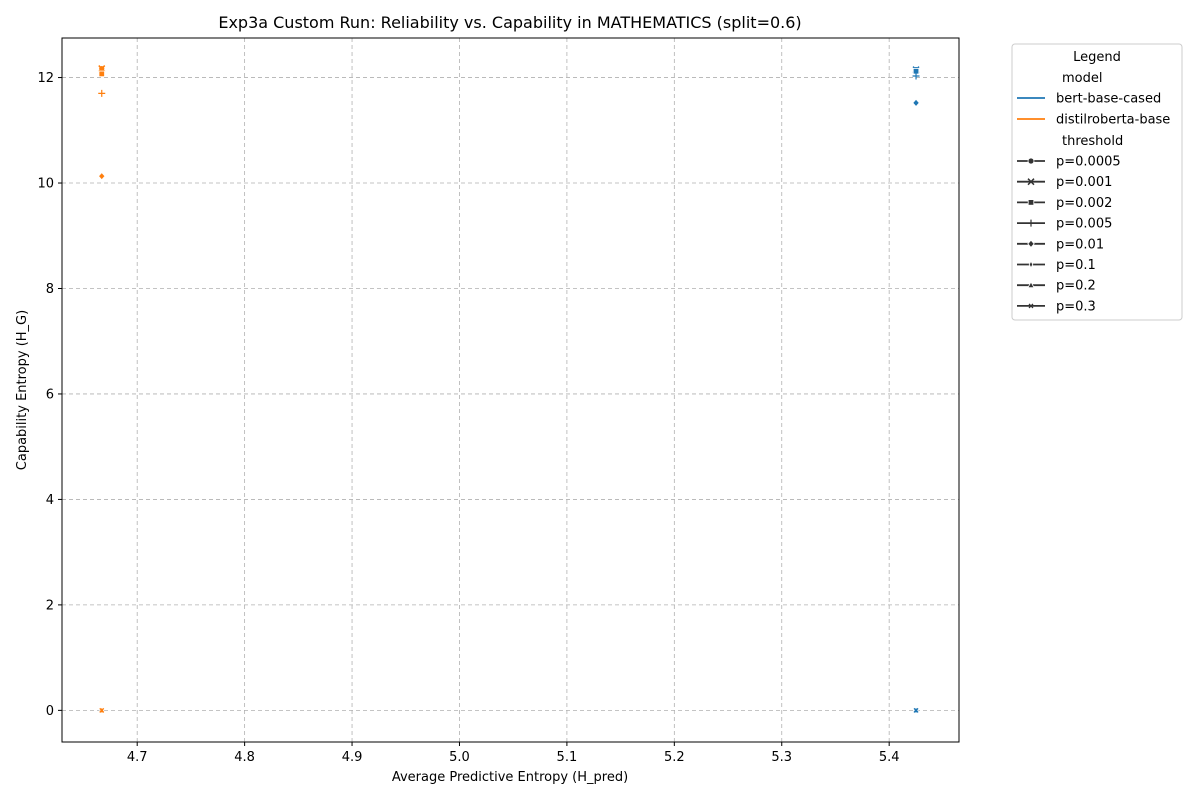  What do you see at coordinates (244, 757) in the screenshot?
I see `x-tick-label: 4.8` at bounding box center [244, 757].